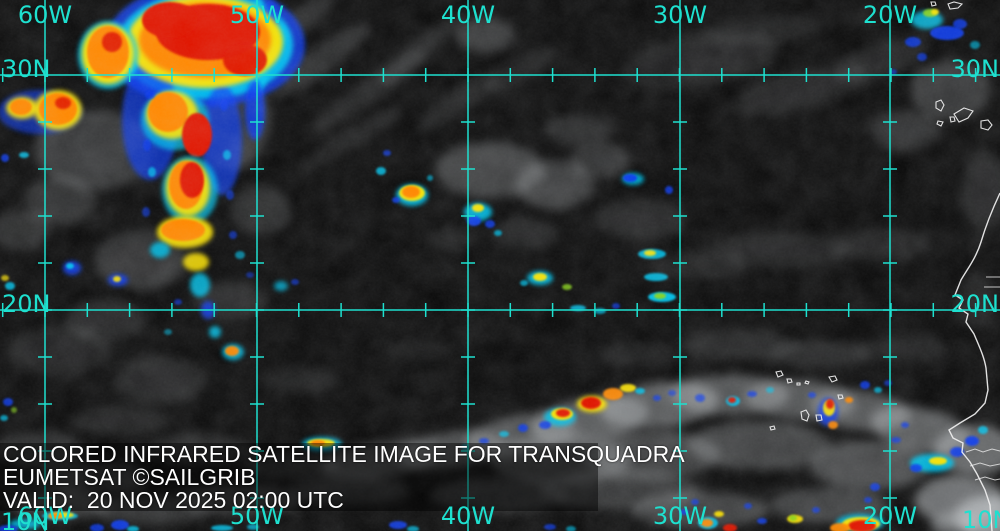  I want to click on grid-label-top-60W: 60W, so click(45, 15).